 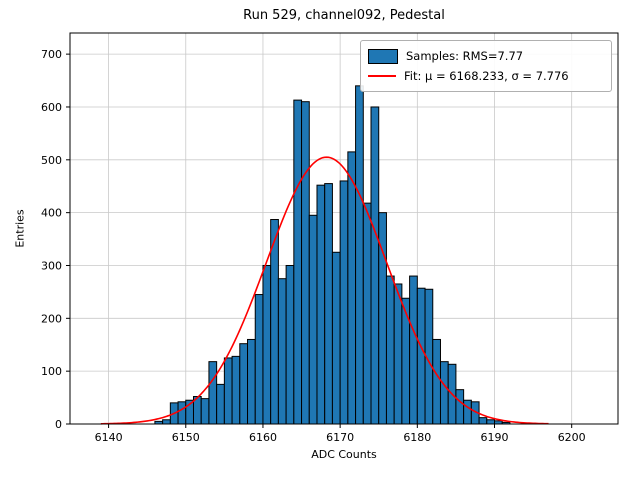 I want to click on x-tick-label: 6190, so click(x=495, y=437).